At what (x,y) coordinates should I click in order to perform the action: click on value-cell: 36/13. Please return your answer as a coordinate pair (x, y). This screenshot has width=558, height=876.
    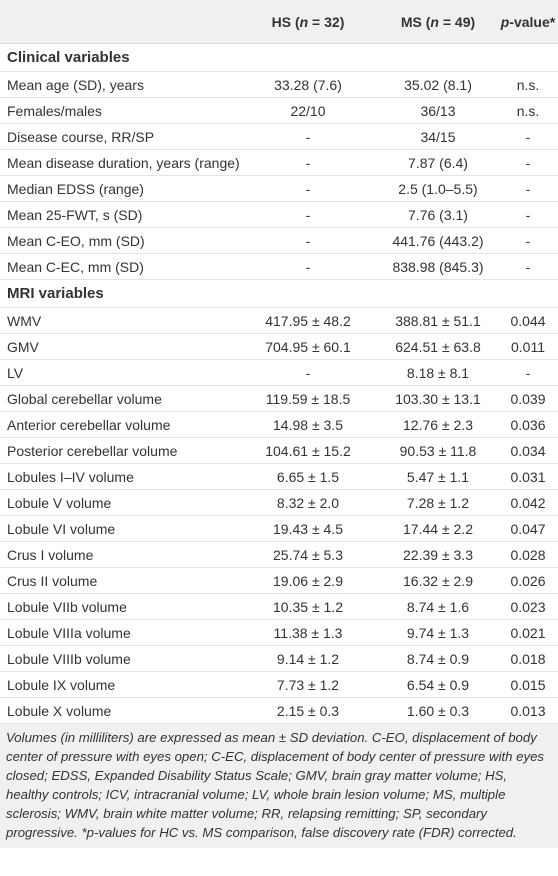
    Looking at the image, I should click on (438, 110).